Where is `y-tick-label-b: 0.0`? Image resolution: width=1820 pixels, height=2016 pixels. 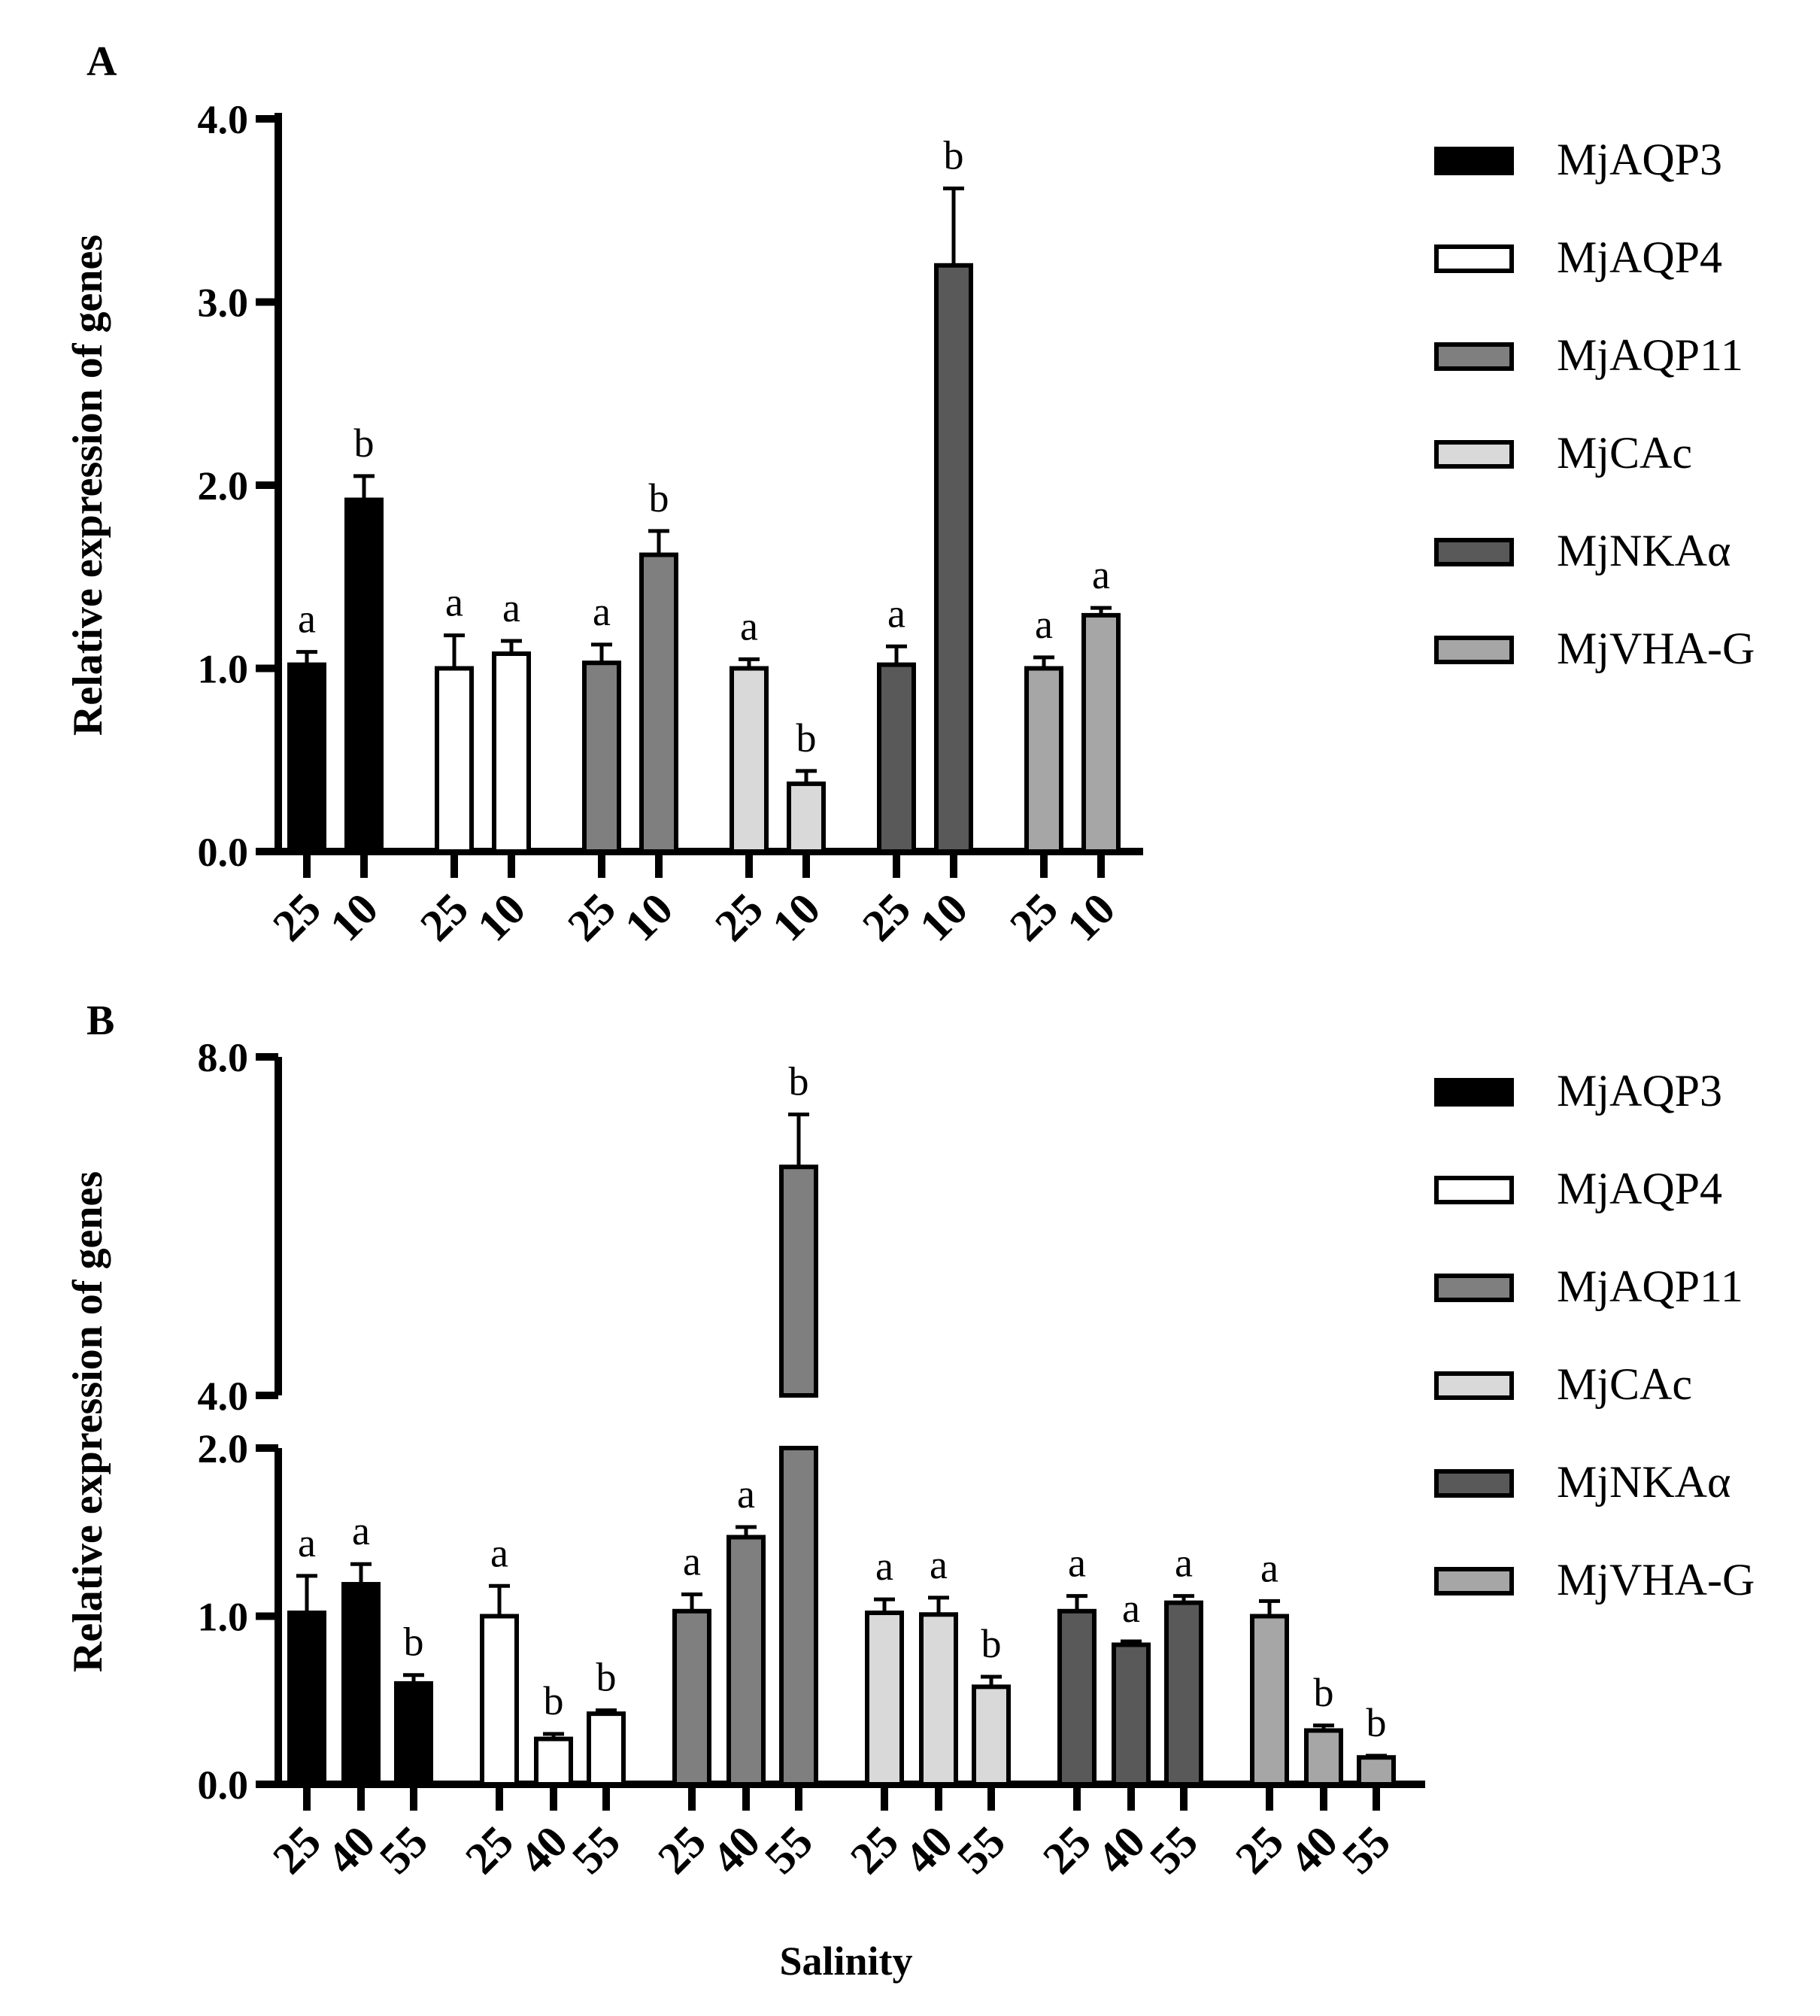
y-tick-label-b: 0.0 is located at coordinates (223, 1785).